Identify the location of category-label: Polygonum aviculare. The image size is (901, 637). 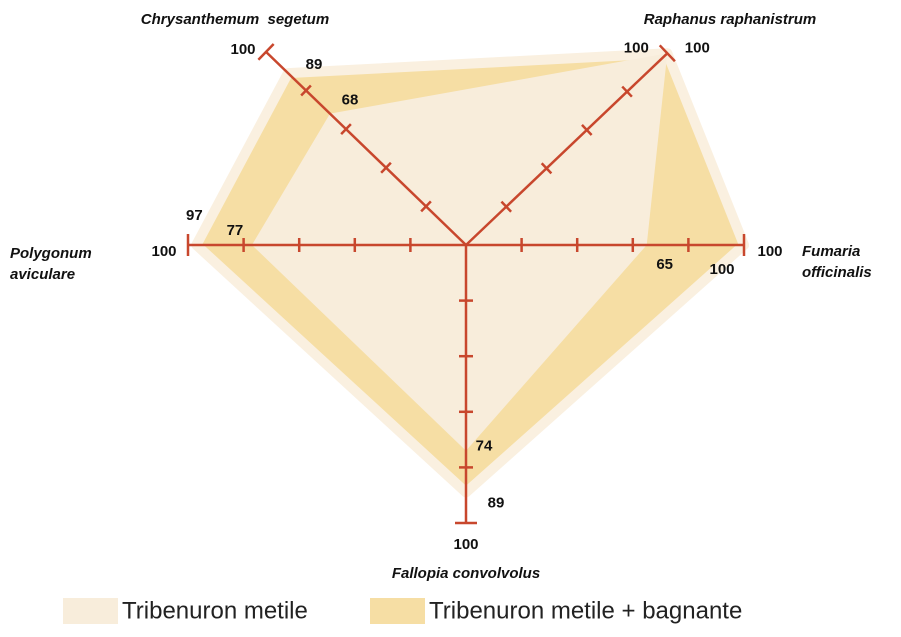
(53, 264).